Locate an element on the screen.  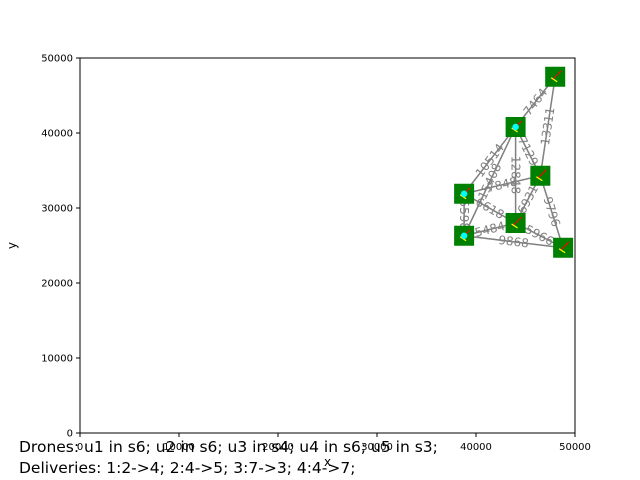
edge-label: 13311 is located at coordinates (548, 126).